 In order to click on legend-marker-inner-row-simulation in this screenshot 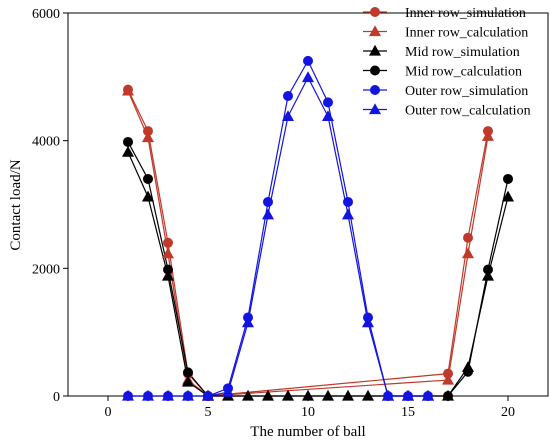, I will do `click(375, 12)`.